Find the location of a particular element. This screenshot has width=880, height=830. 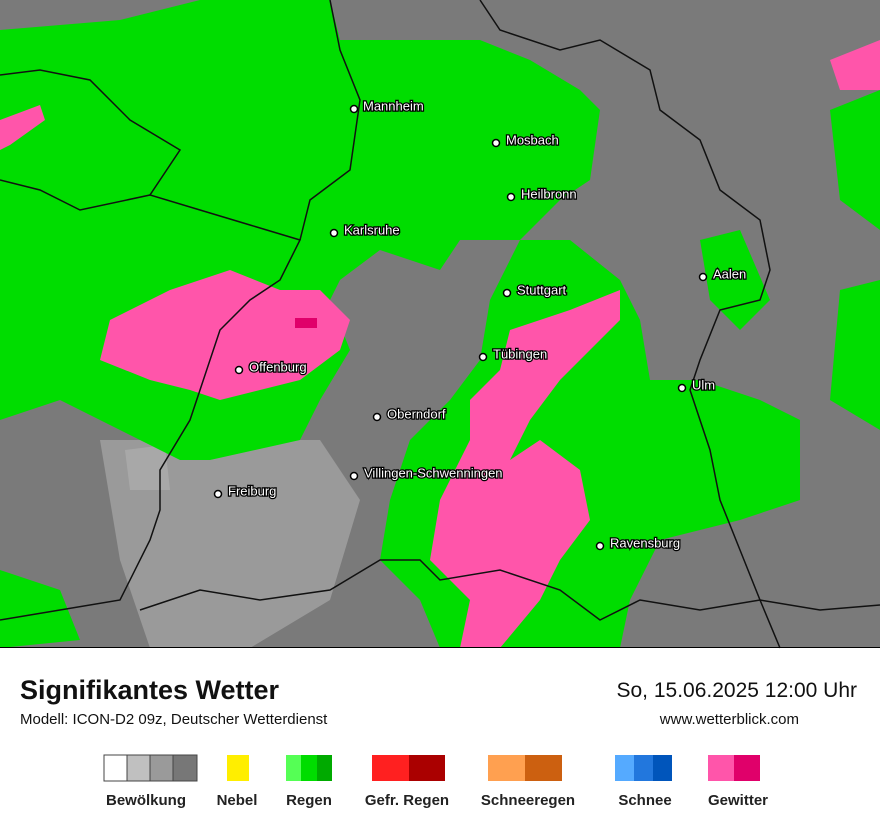

city-label: Tübingen is located at coordinates (520, 353).